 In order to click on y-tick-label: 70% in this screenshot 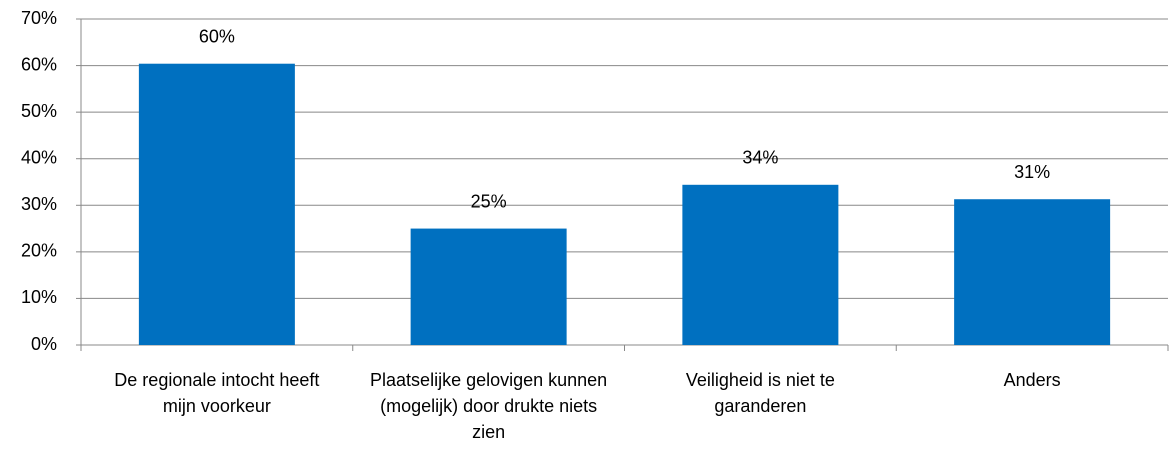, I will do `click(39, 18)`.